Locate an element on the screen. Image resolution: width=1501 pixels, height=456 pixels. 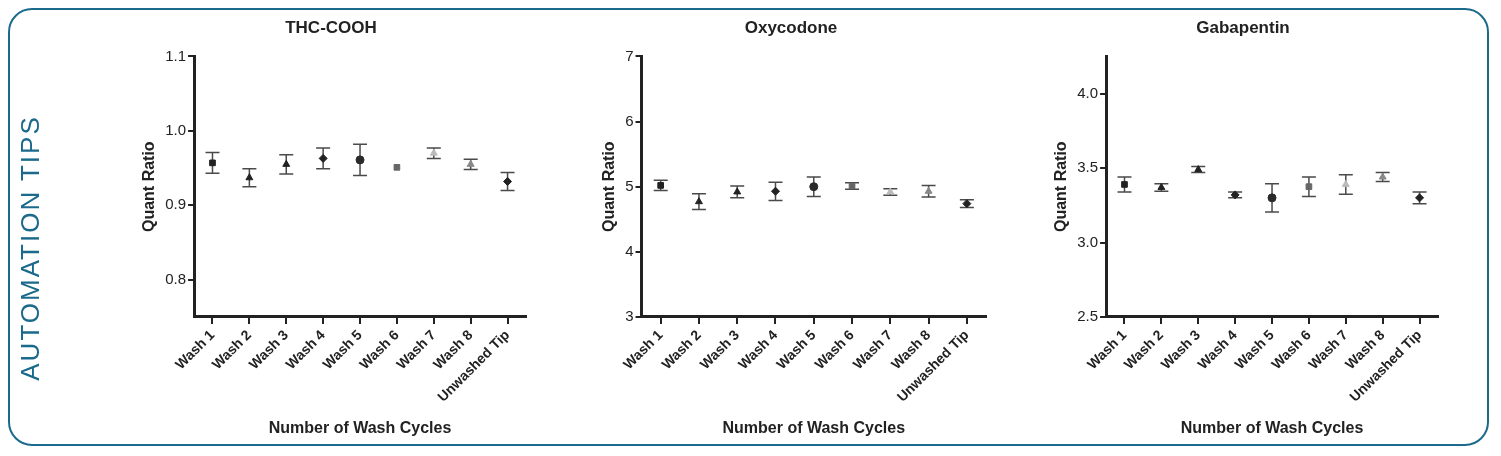
y-tick-label: 2.5 is located at coordinates (1088, 316).